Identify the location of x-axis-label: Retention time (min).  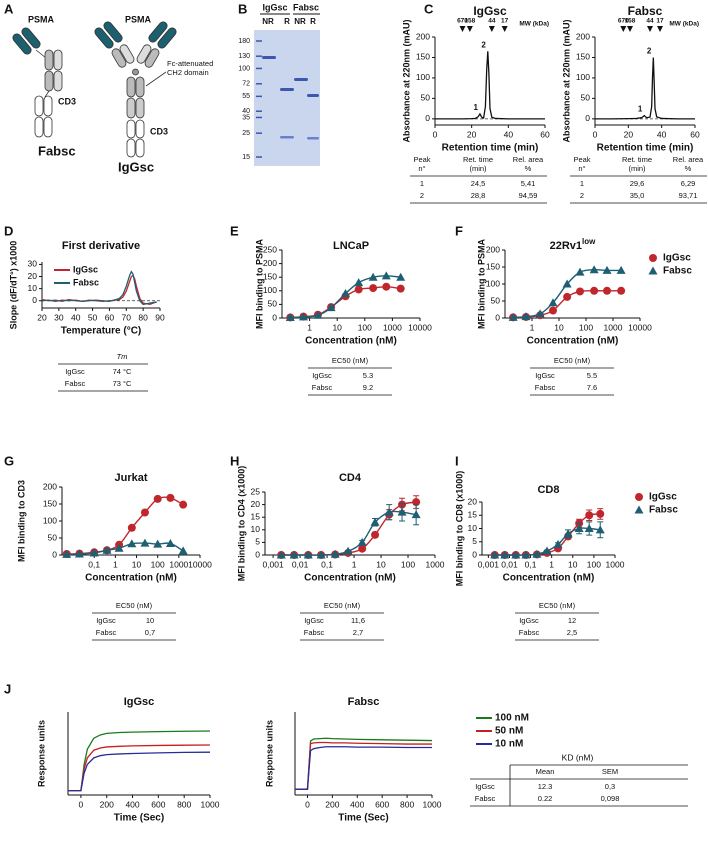
(490, 148).